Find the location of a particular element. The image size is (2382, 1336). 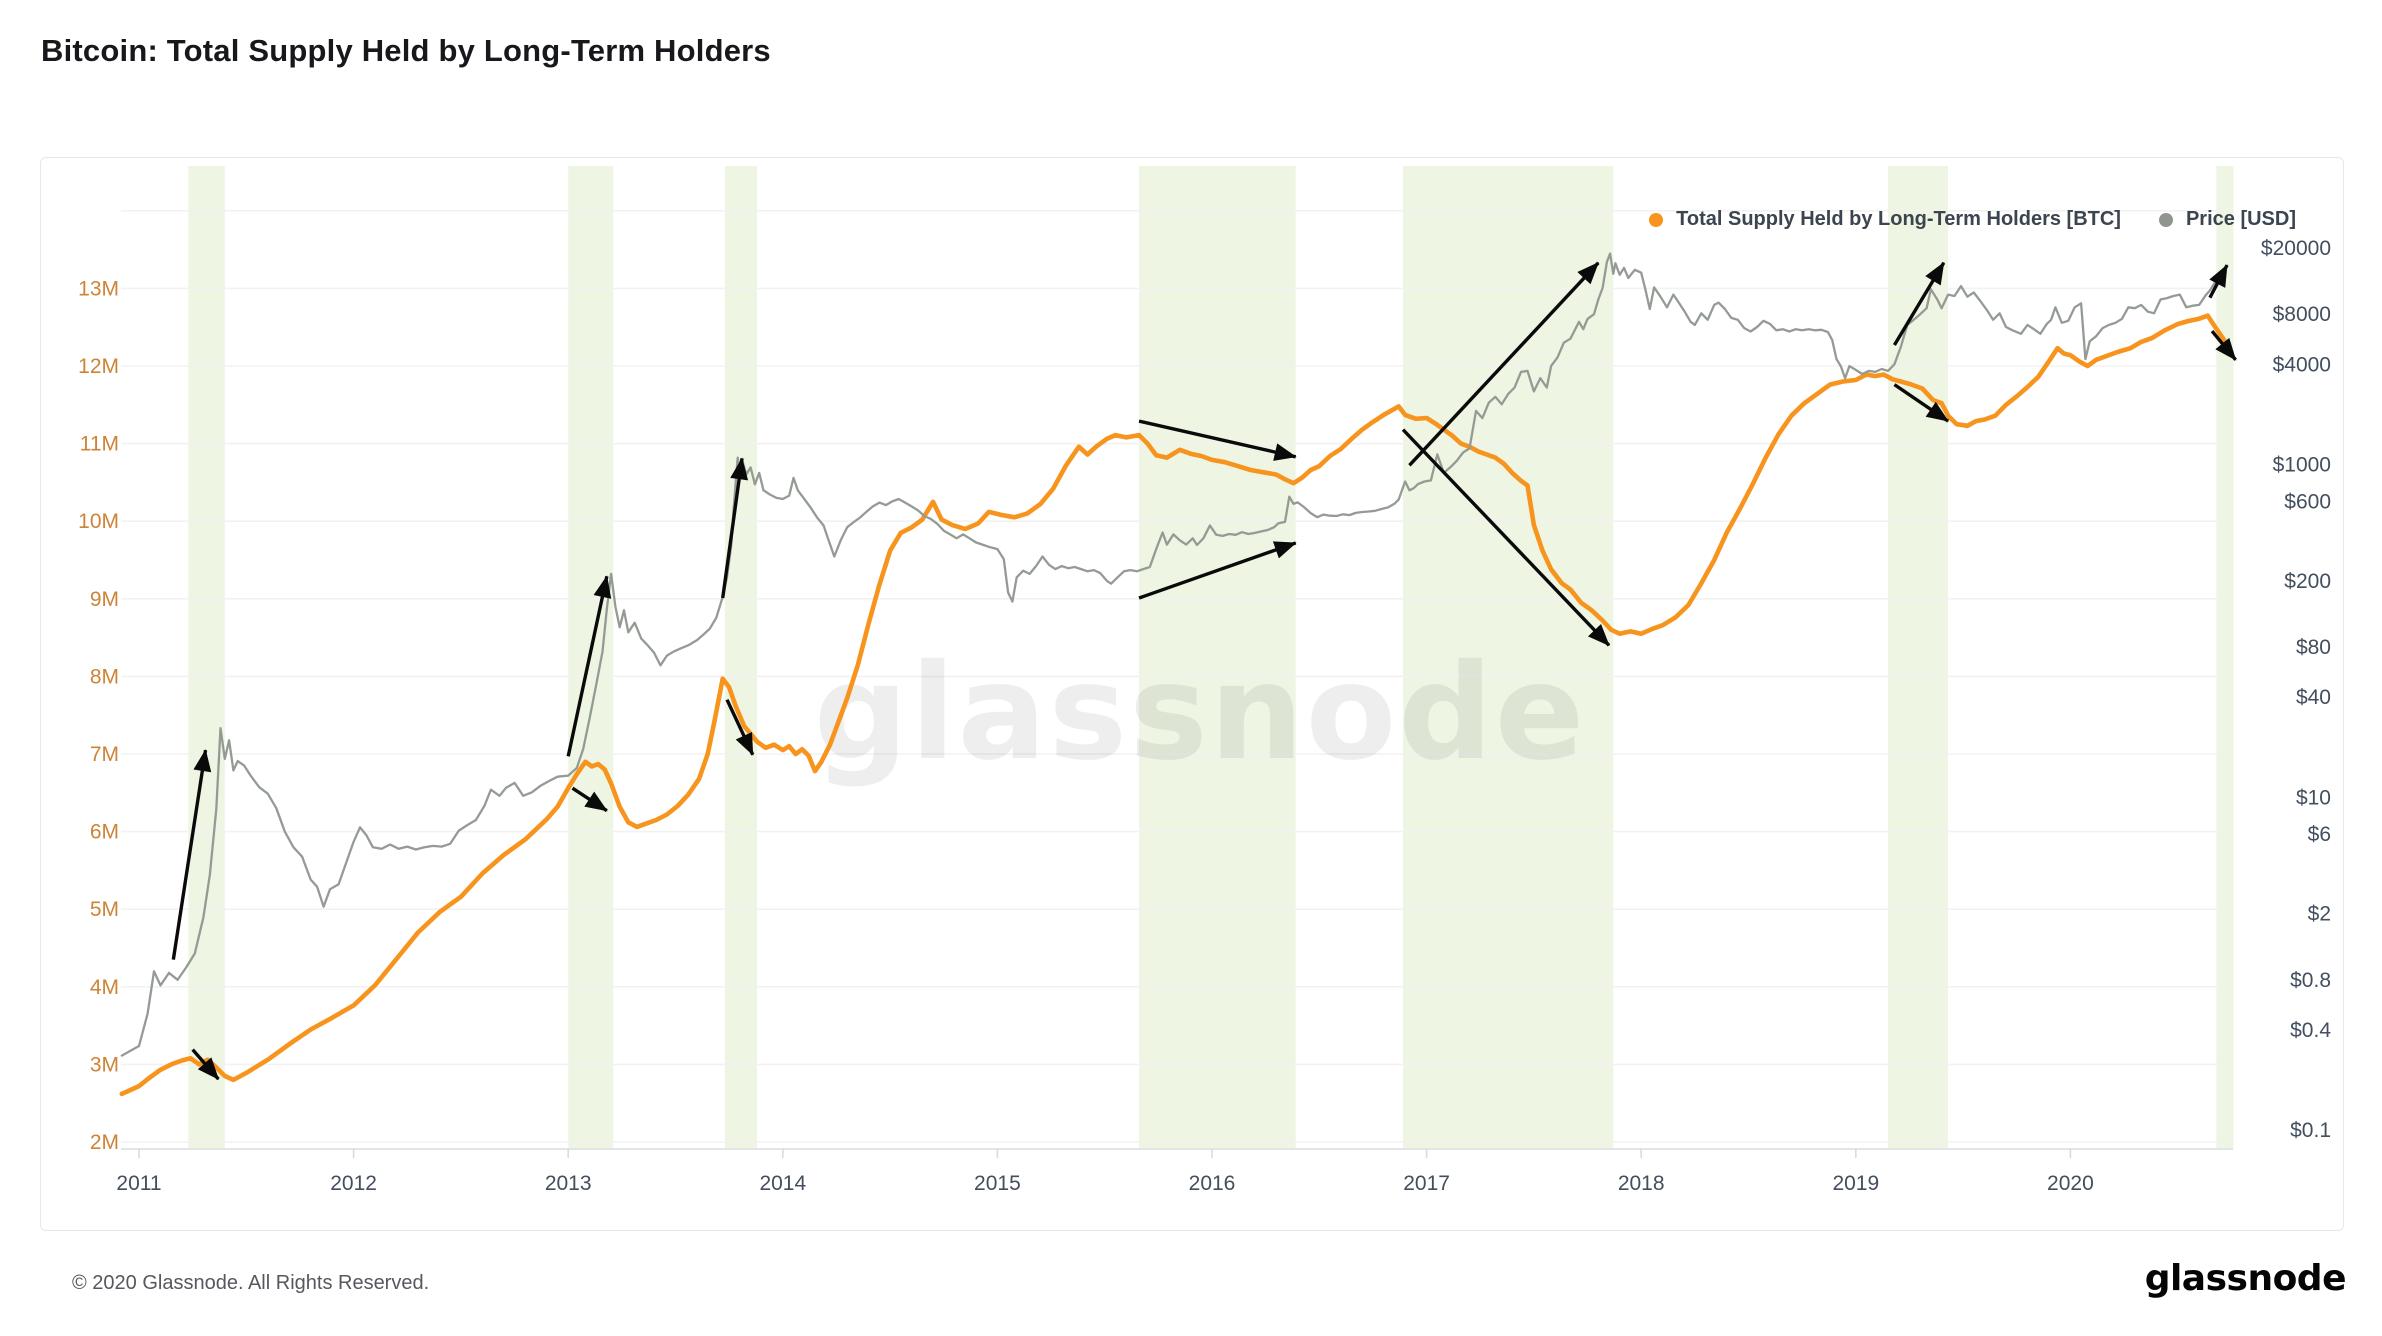

x-tick-label: 2011 is located at coordinates (138, 1183).